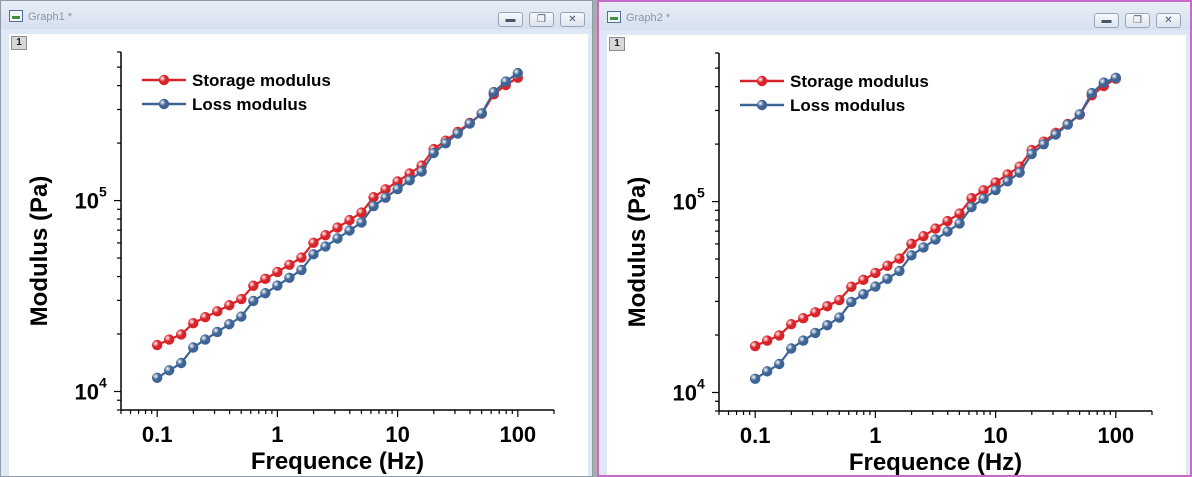  I want to click on restore-icon: ❐, so click(1137, 20).